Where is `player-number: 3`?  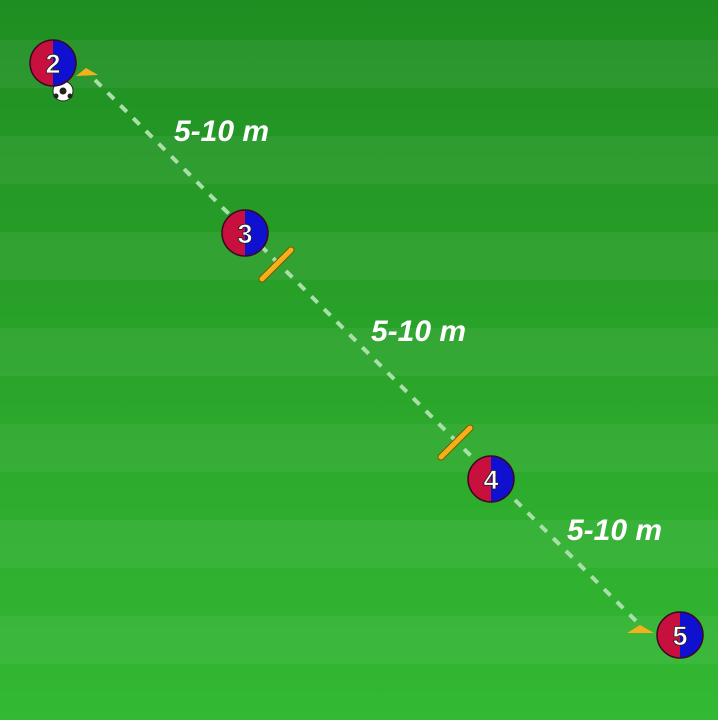 player-number: 3 is located at coordinates (244, 234).